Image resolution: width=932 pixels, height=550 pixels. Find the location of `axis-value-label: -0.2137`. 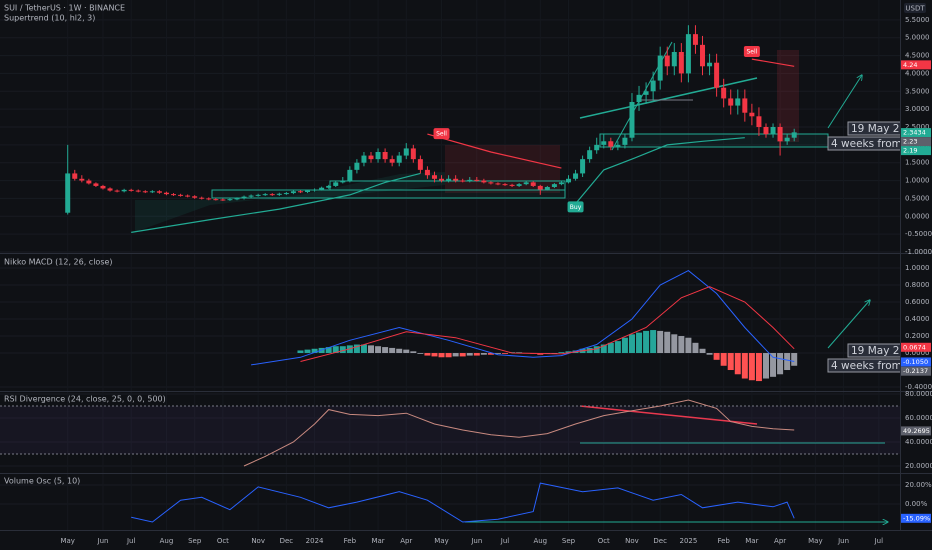

axis-value-label: -0.2137 is located at coordinates (915, 371).